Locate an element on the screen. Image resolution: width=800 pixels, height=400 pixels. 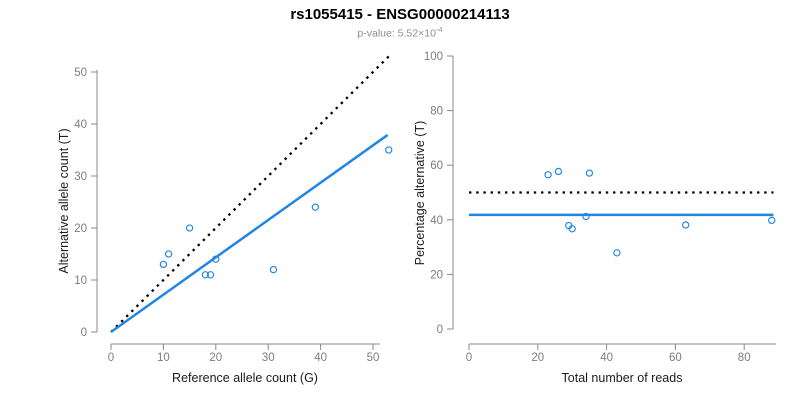
figure-title: rs1055415 - ENSG00000214113 is located at coordinates (400, 14).